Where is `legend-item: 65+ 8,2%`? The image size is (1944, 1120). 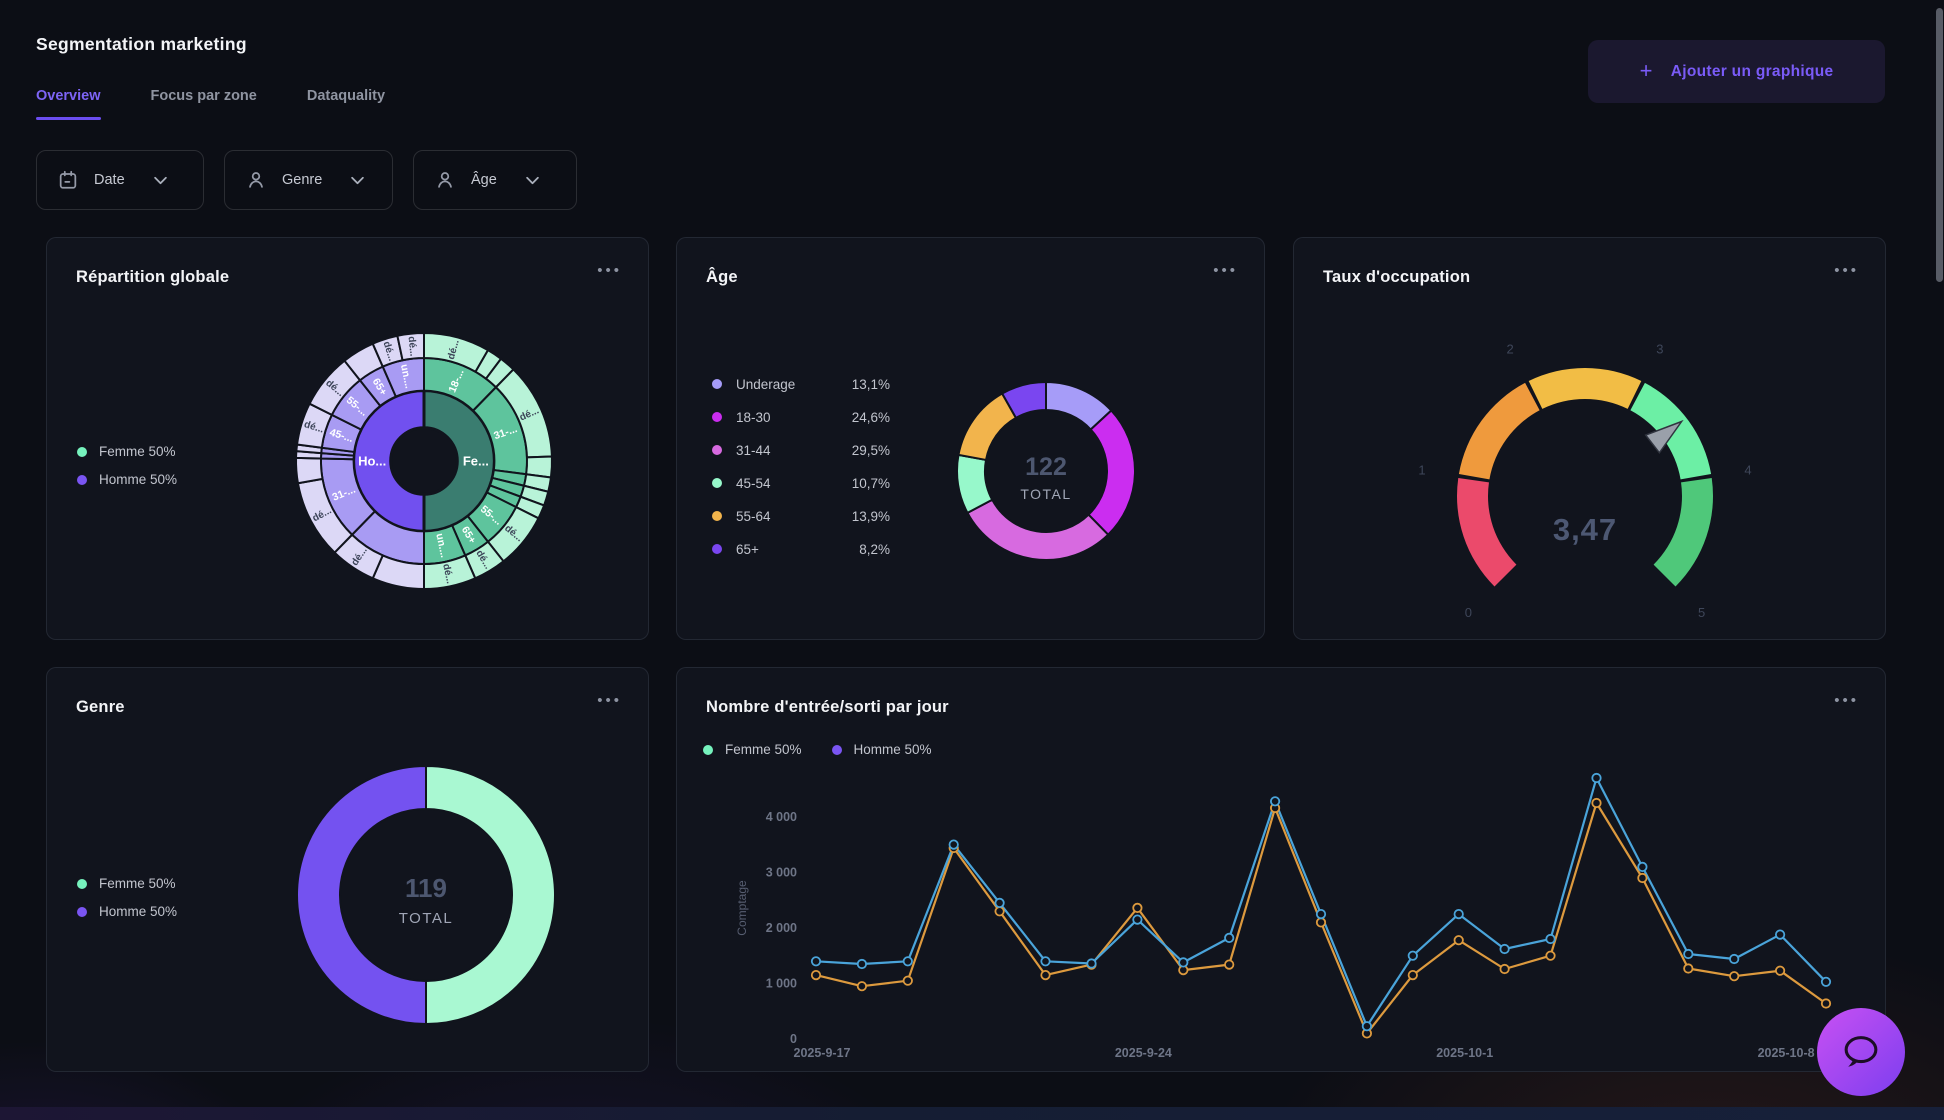 legend-item: 65+ 8,2% is located at coordinates (801, 549).